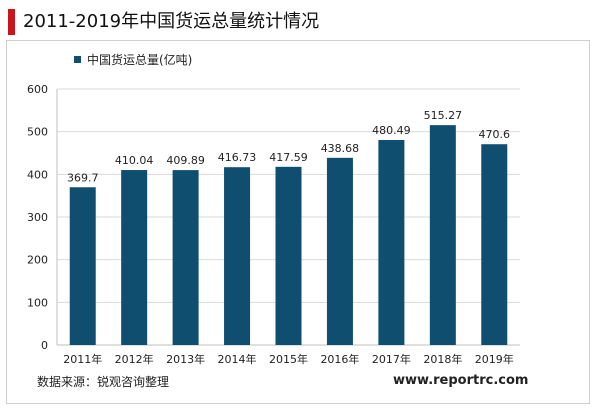 The width and height of the screenshot is (600, 412). What do you see at coordinates (44, 345) in the screenshot?
I see `y-tick-label: 0` at bounding box center [44, 345].